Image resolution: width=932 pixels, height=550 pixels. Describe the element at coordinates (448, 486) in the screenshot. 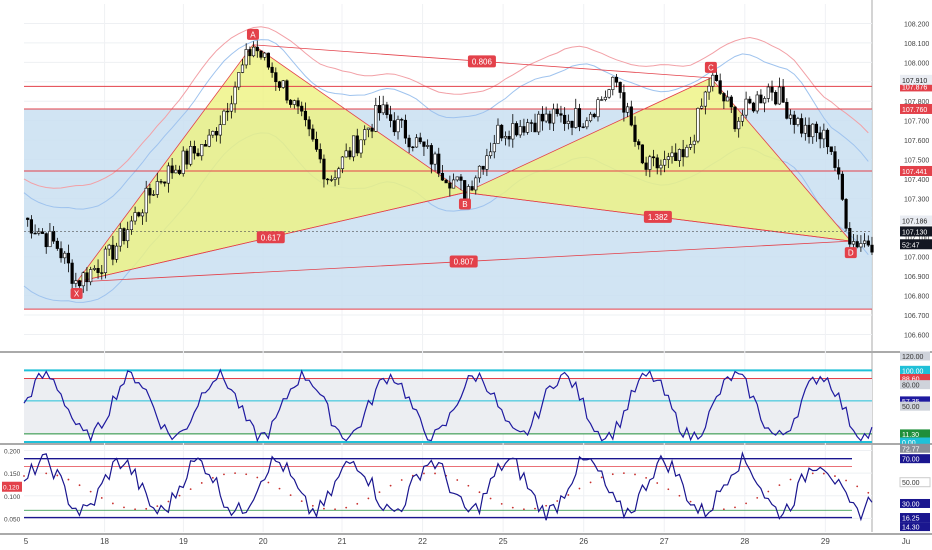

I see `osc-line` at that location.